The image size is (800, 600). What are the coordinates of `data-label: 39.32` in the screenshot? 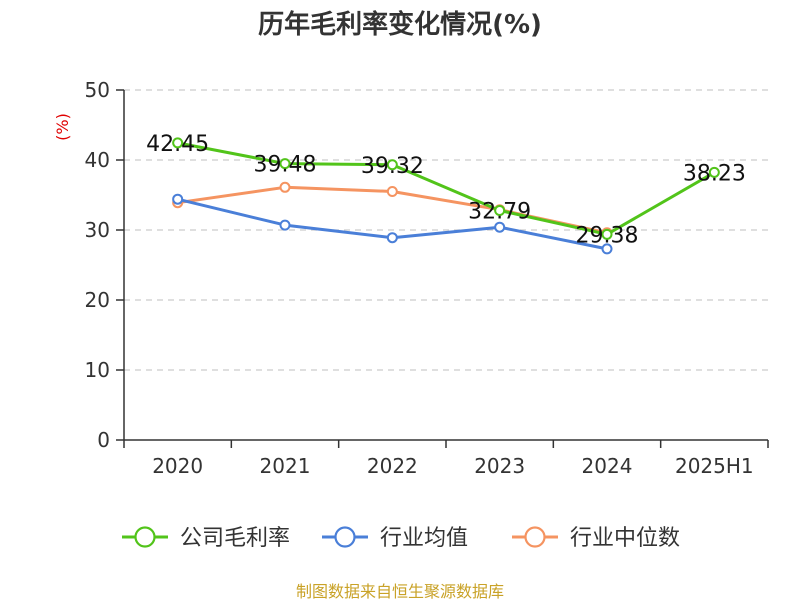 It's located at (392, 166).